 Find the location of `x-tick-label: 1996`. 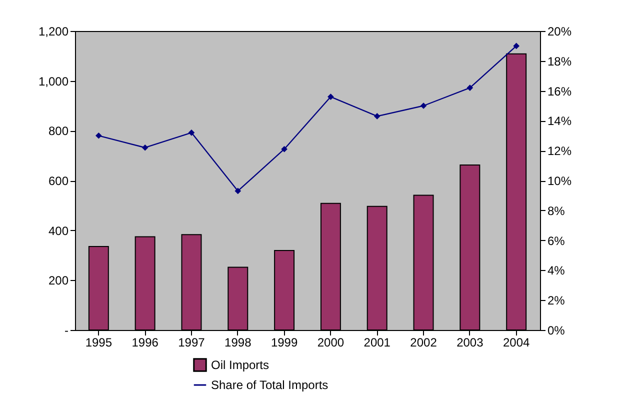

x-tick-label: 1996 is located at coordinates (145, 343).